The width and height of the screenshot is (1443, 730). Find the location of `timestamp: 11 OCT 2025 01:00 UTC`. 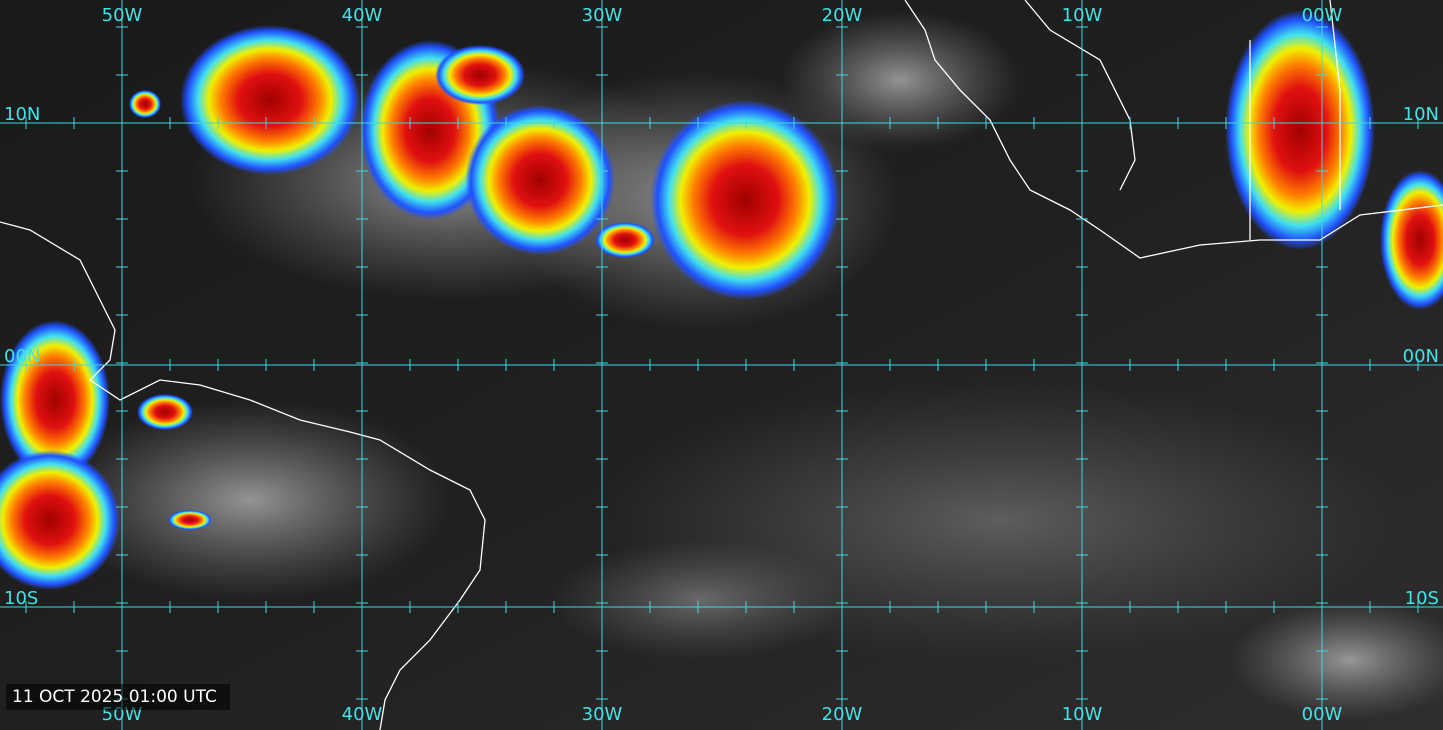

timestamp: 11 OCT 2025 01:00 UTC is located at coordinates (114, 697).